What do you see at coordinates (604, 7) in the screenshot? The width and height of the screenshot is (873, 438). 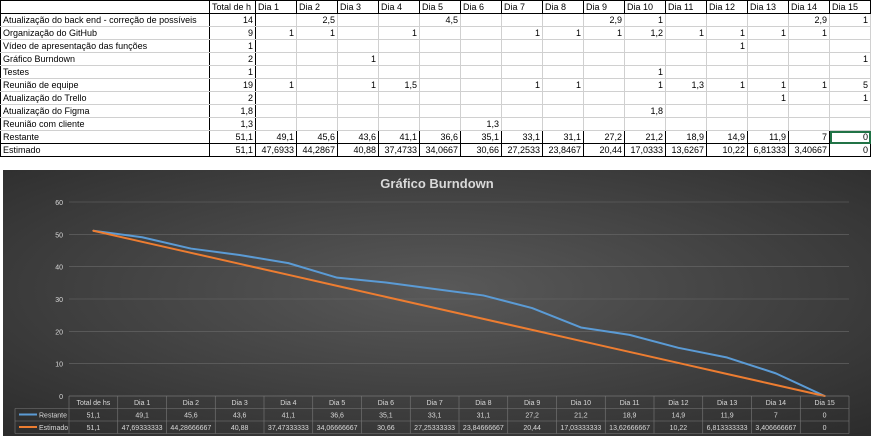 I see `header-day-cell: Dia 9` at bounding box center [604, 7].